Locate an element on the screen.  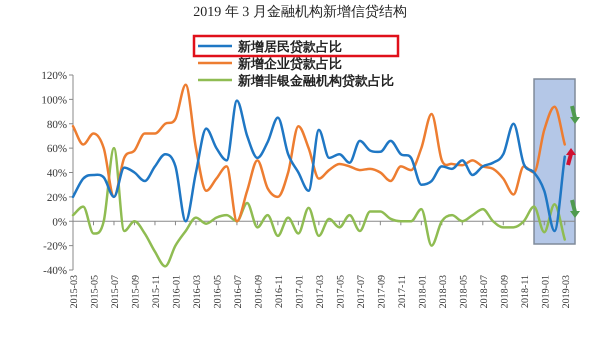
x-tick-label: 2018-05 is located at coordinates (464, 291).